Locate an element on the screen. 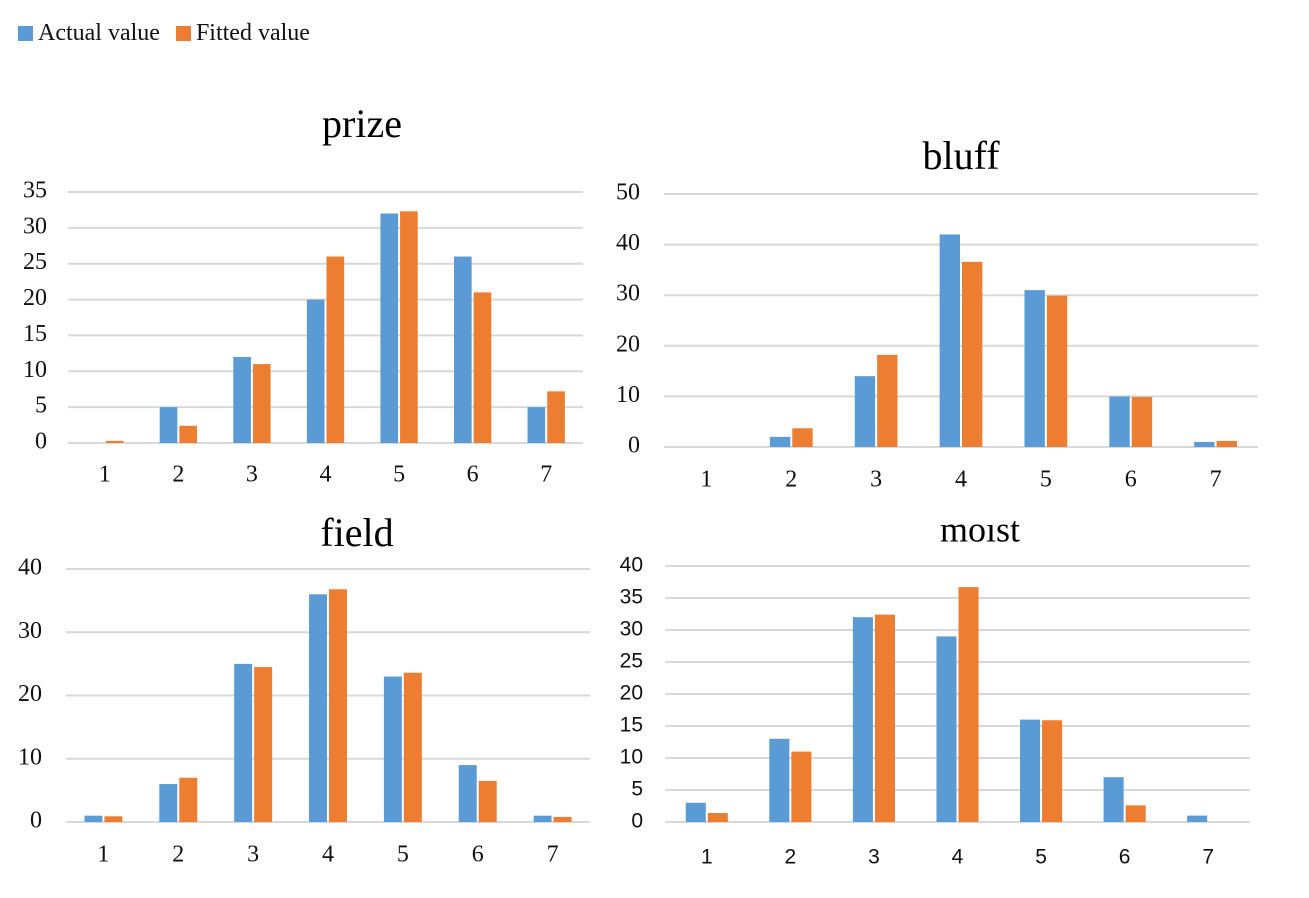 This screenshot has width=1309, height=898. legend-item-fitted: Fitted value is located at coordinates (242, 33).